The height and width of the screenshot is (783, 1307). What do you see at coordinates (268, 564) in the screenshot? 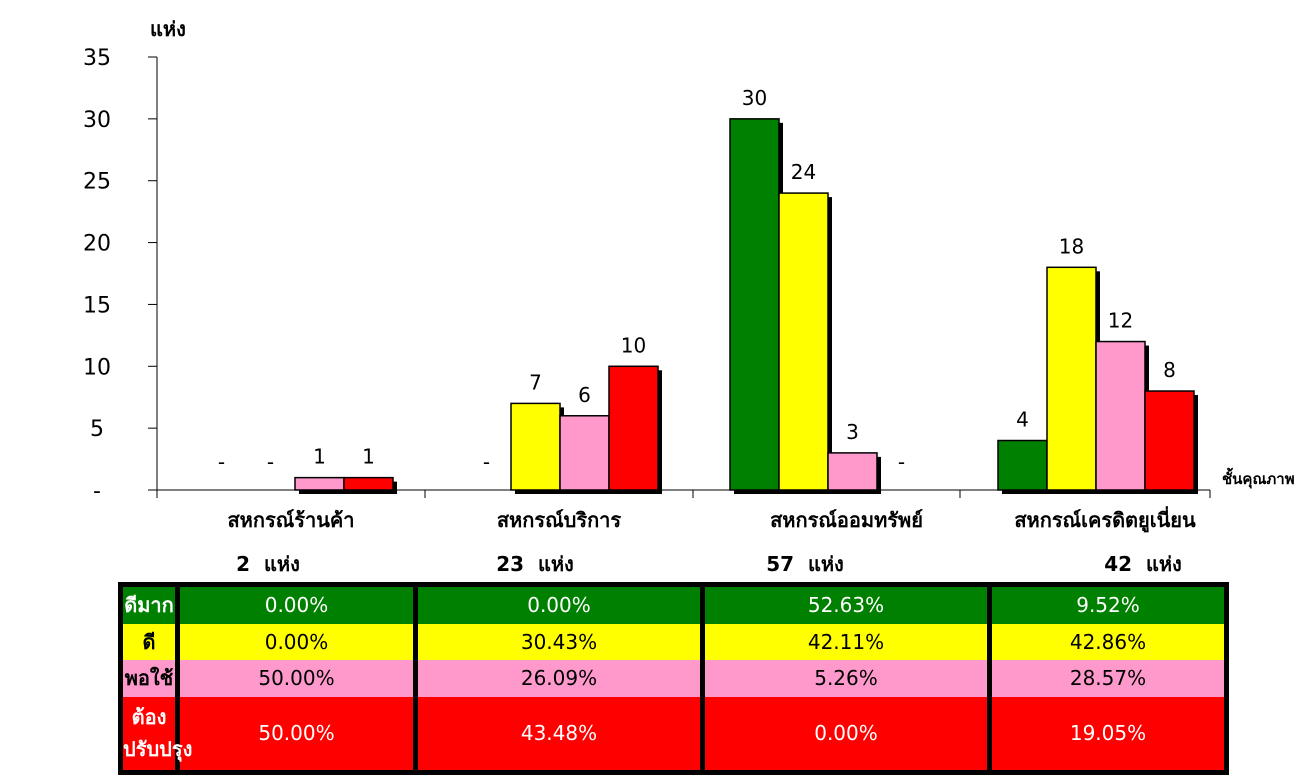
I see `category-total: 2 แห่ง` at bounding box center [268, 564].